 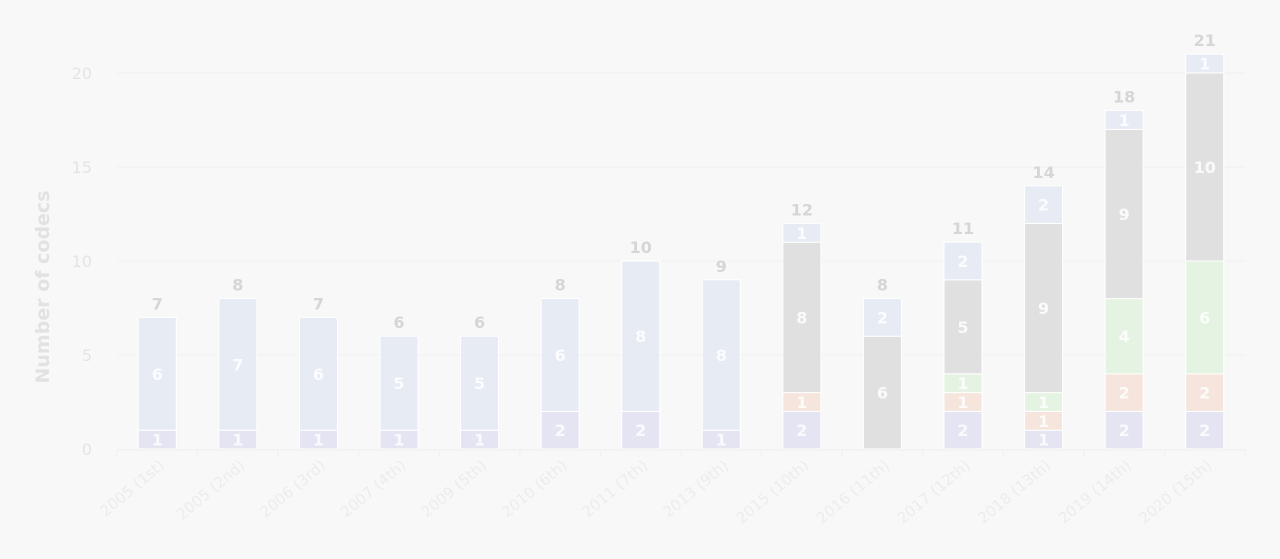 I want to click on x-tick-label: 2020 (15th), so click(x=1175, y=491).